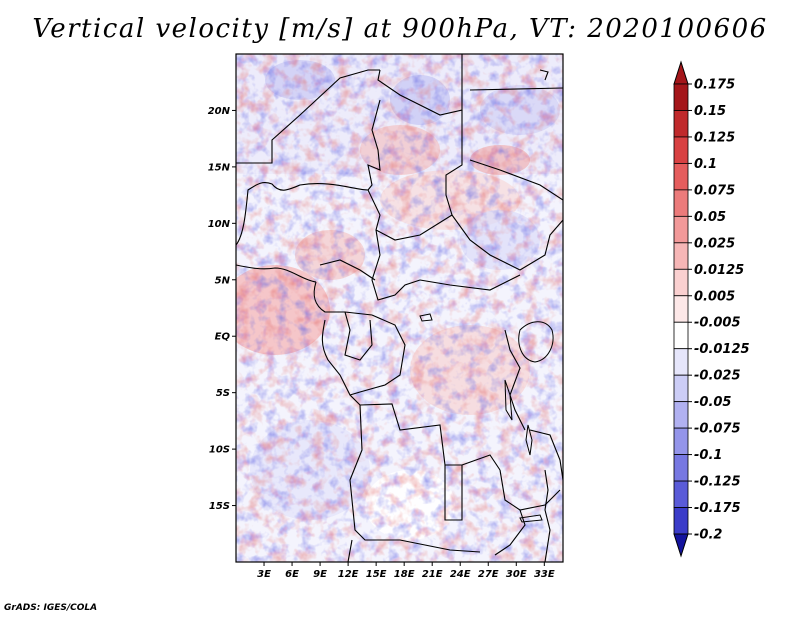 Image resolution: width=800 pixels, height=618 pixels. I want to click on colorbar-label: -0.005, so click(717, 323).